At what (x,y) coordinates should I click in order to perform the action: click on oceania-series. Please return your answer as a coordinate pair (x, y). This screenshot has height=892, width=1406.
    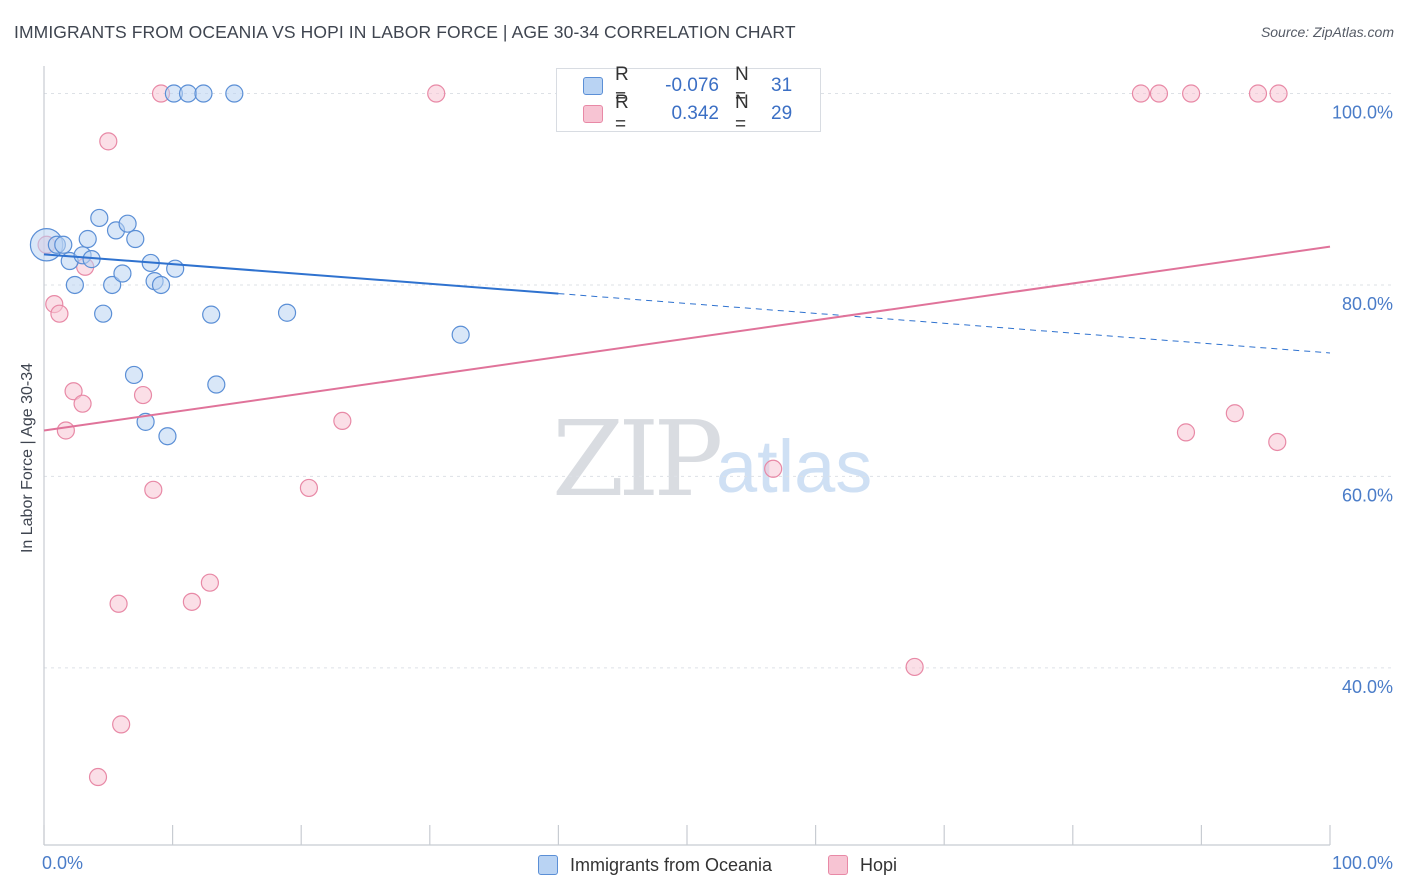
    Looking at the image, I should click on (249, 265).